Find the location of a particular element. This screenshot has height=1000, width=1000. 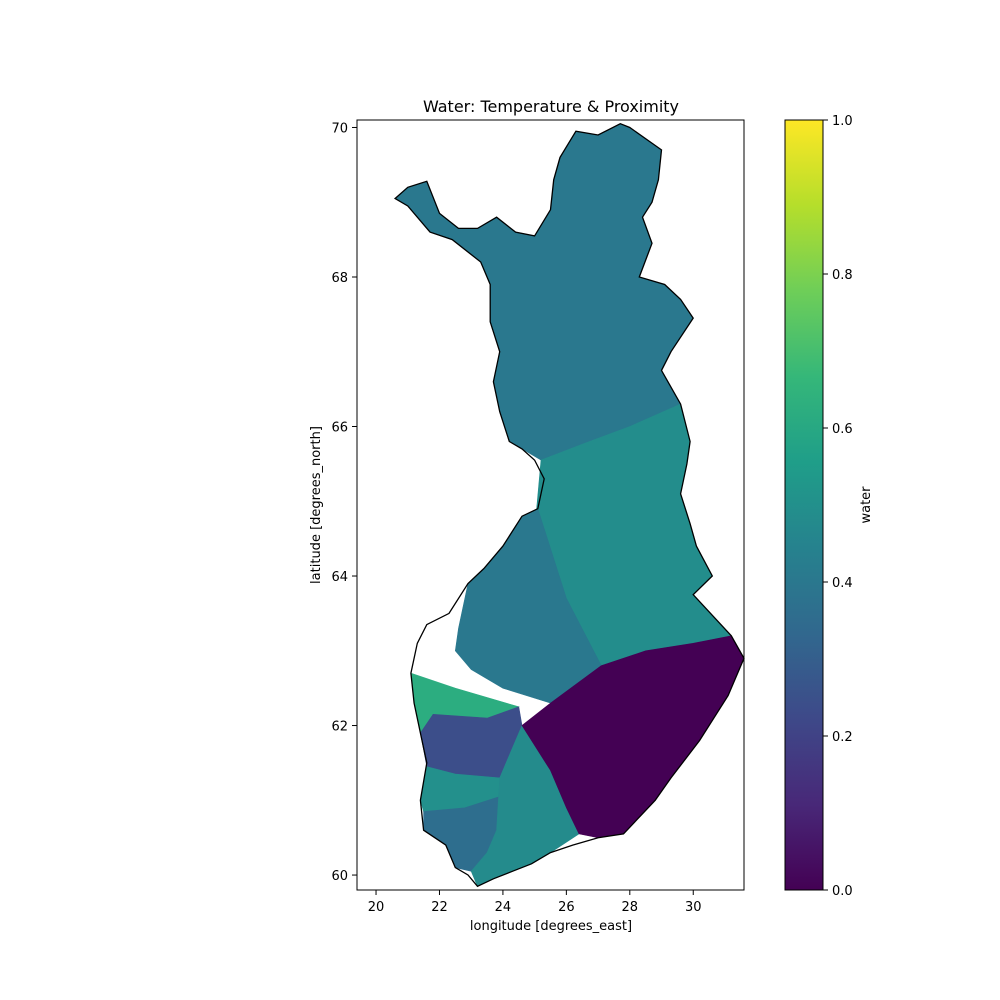

colorbar is located at coordinates (804, 505).